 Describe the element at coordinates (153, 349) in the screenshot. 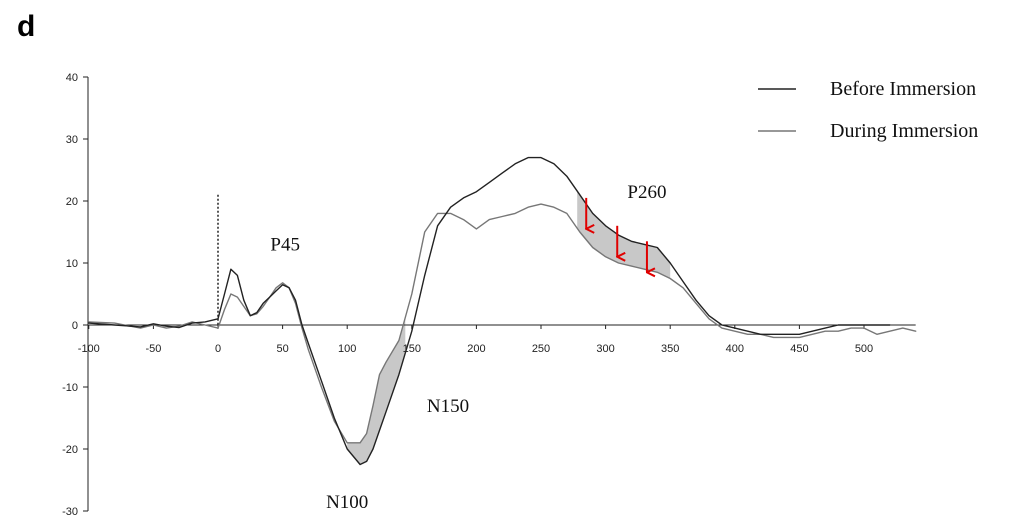

I see `x-tick-label: -50` at that location.